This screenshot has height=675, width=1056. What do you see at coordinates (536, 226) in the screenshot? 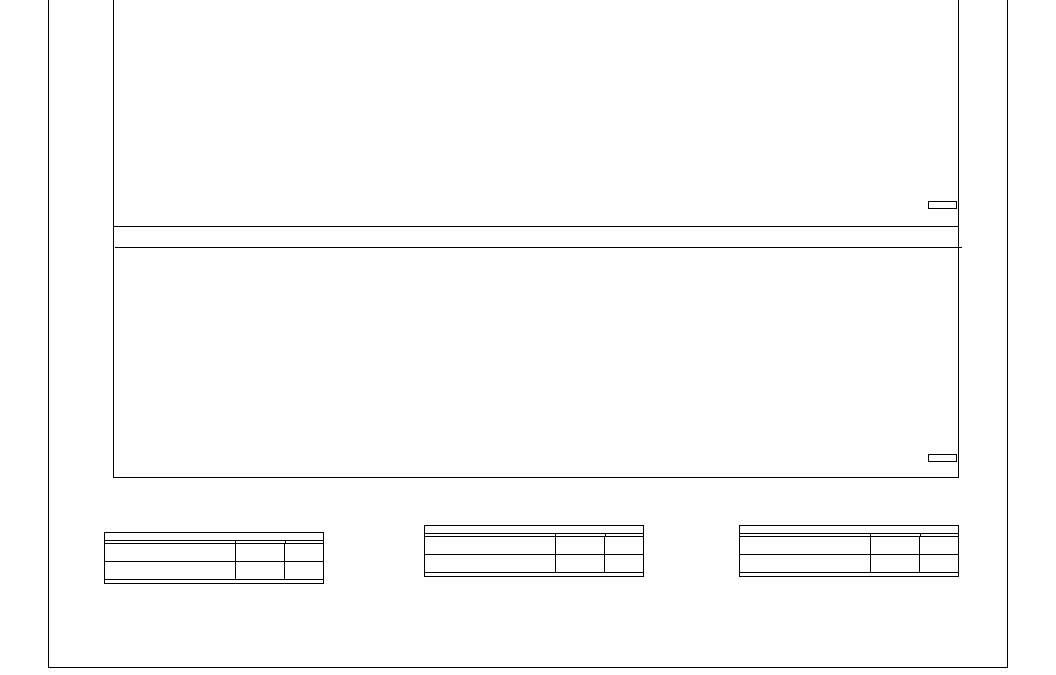
I see `panel-separator-line` at bounding box center [536, 226].